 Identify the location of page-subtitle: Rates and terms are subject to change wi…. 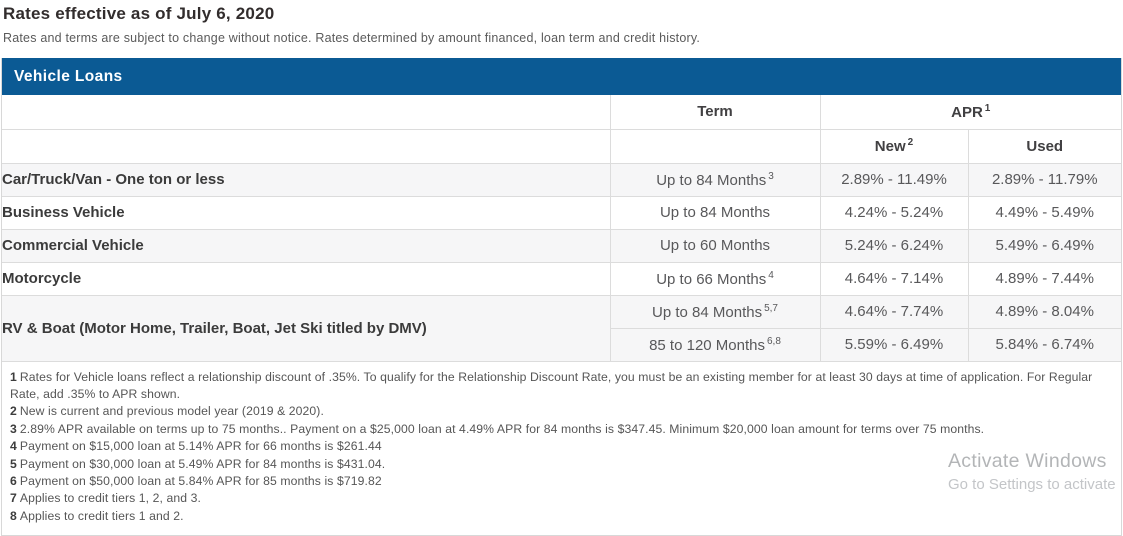
(352, 38).